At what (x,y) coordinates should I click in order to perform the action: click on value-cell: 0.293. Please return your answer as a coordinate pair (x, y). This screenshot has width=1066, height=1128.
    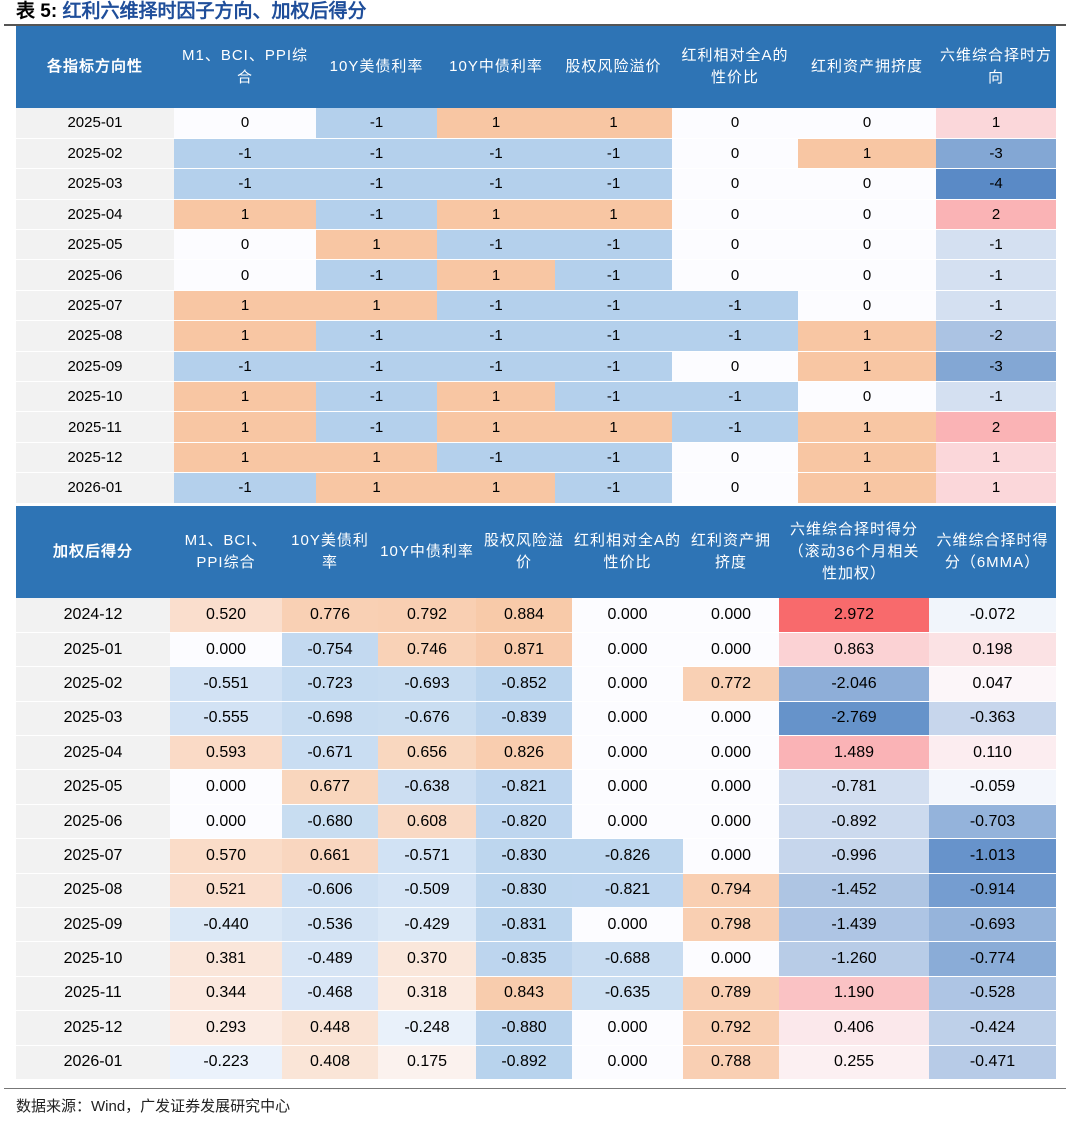
    Looking at the image, I should click on (226, 1028).